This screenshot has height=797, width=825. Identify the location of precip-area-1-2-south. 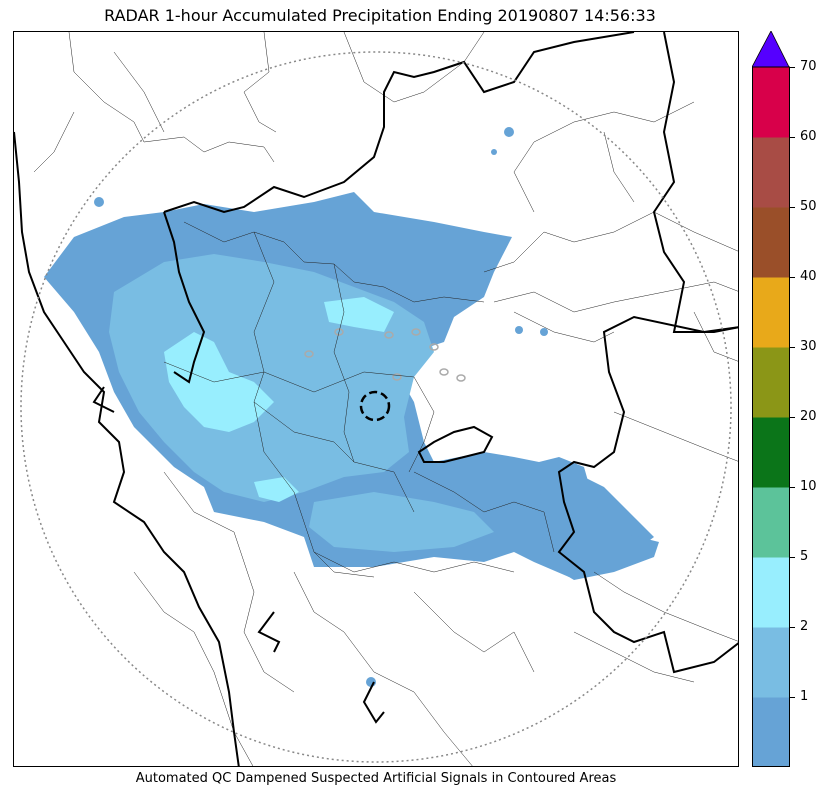
(401, 522).